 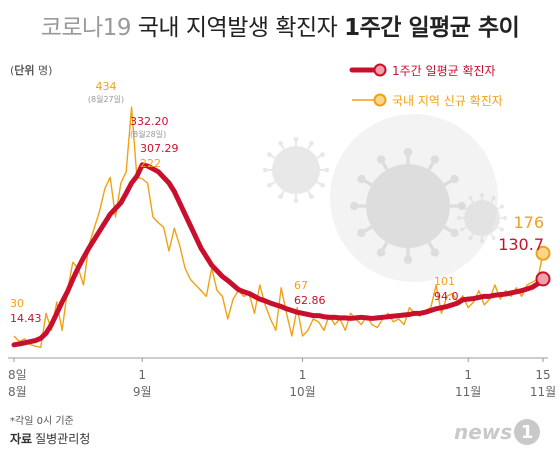 I want to click on data-label-avg: 130.7, so click(x=521, y=244).